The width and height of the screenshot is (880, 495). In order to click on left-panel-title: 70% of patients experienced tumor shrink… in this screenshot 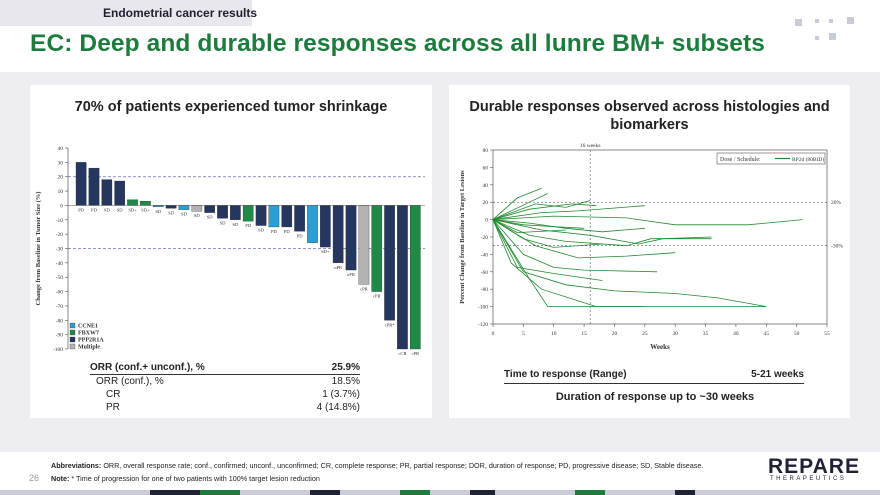, I will do `click(231, 107)`.